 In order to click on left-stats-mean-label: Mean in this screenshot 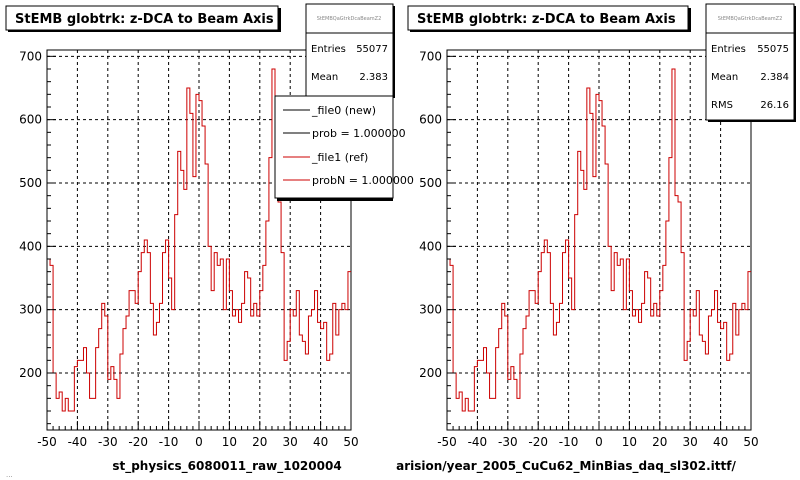, I will do `click(324, 77)`.